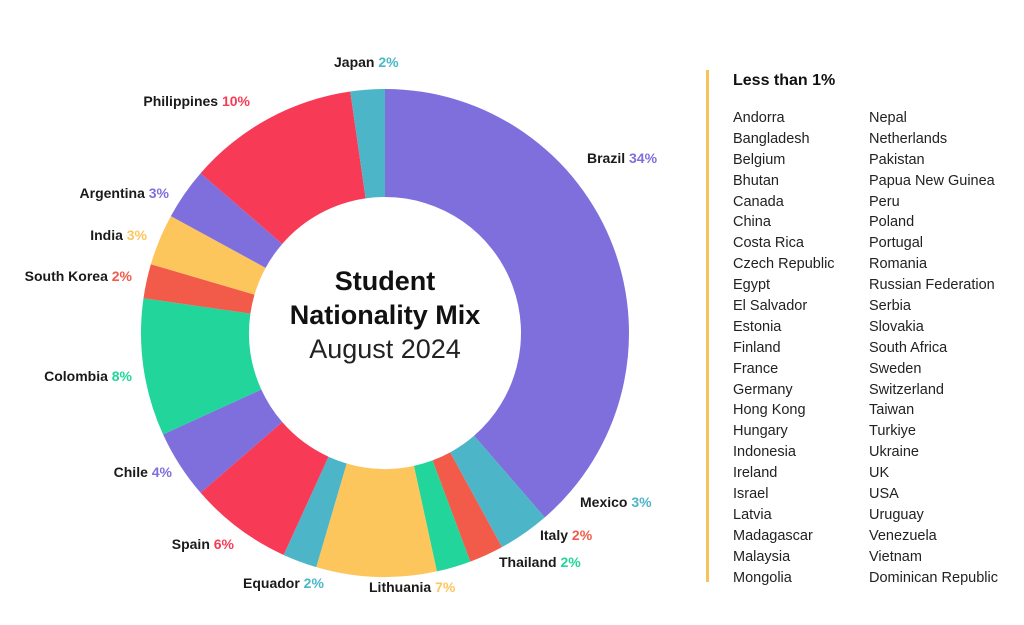 This screenshot has width=1024, height=625. What do you see at coordinates (773, 535) in the screenshot?
I see `left-country-item: Madagascar` at bounding box center [773, 535].